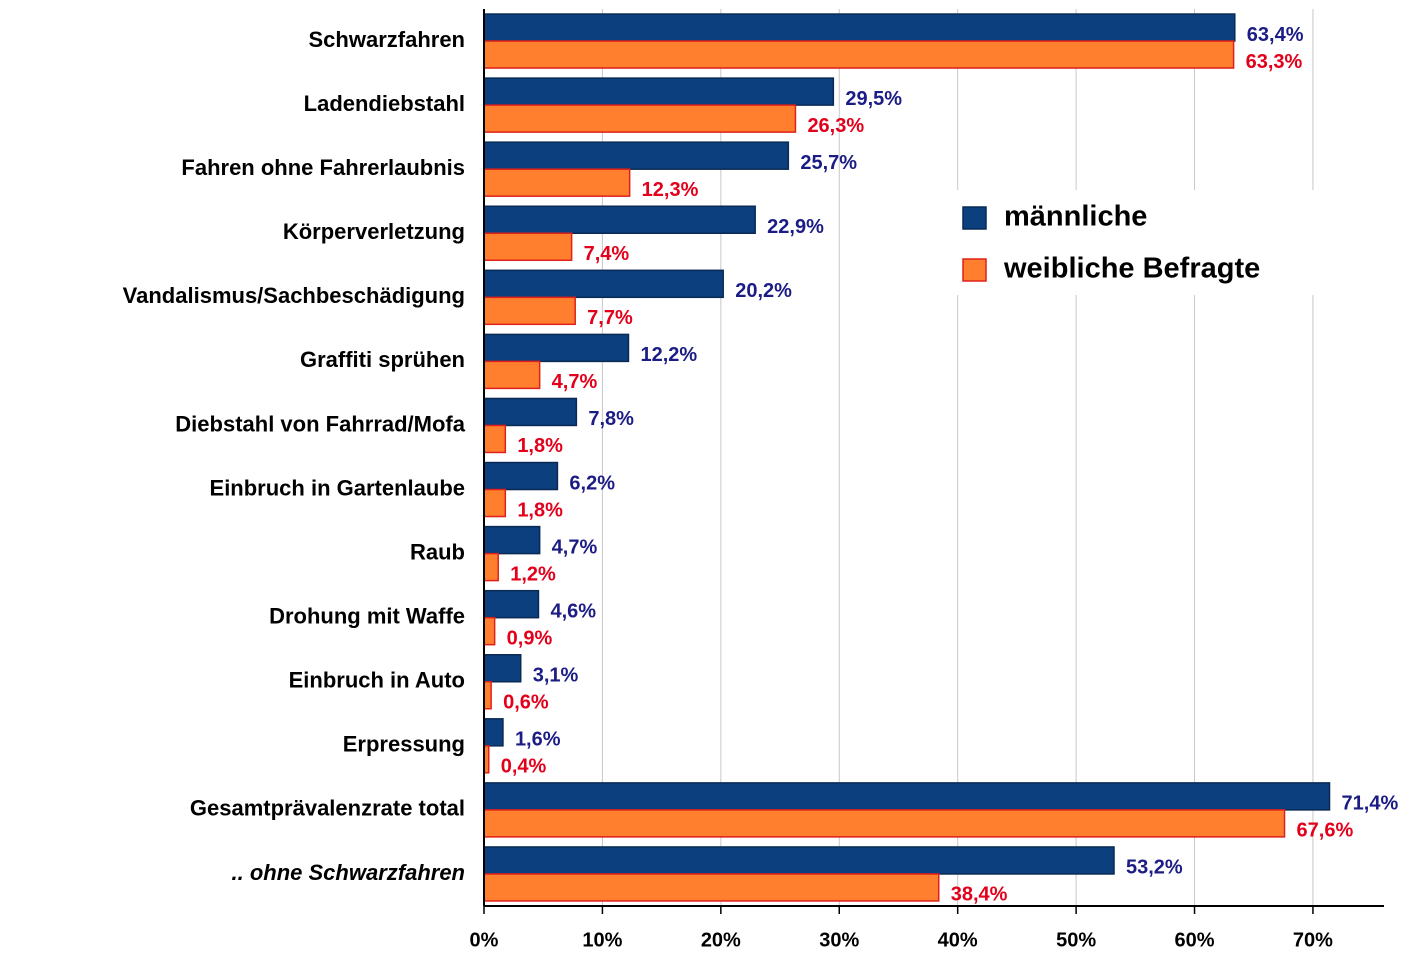 The width and height of the screenshot is (1418, 958). I want to click on x-tick-label: 0%, so click(484, 940).